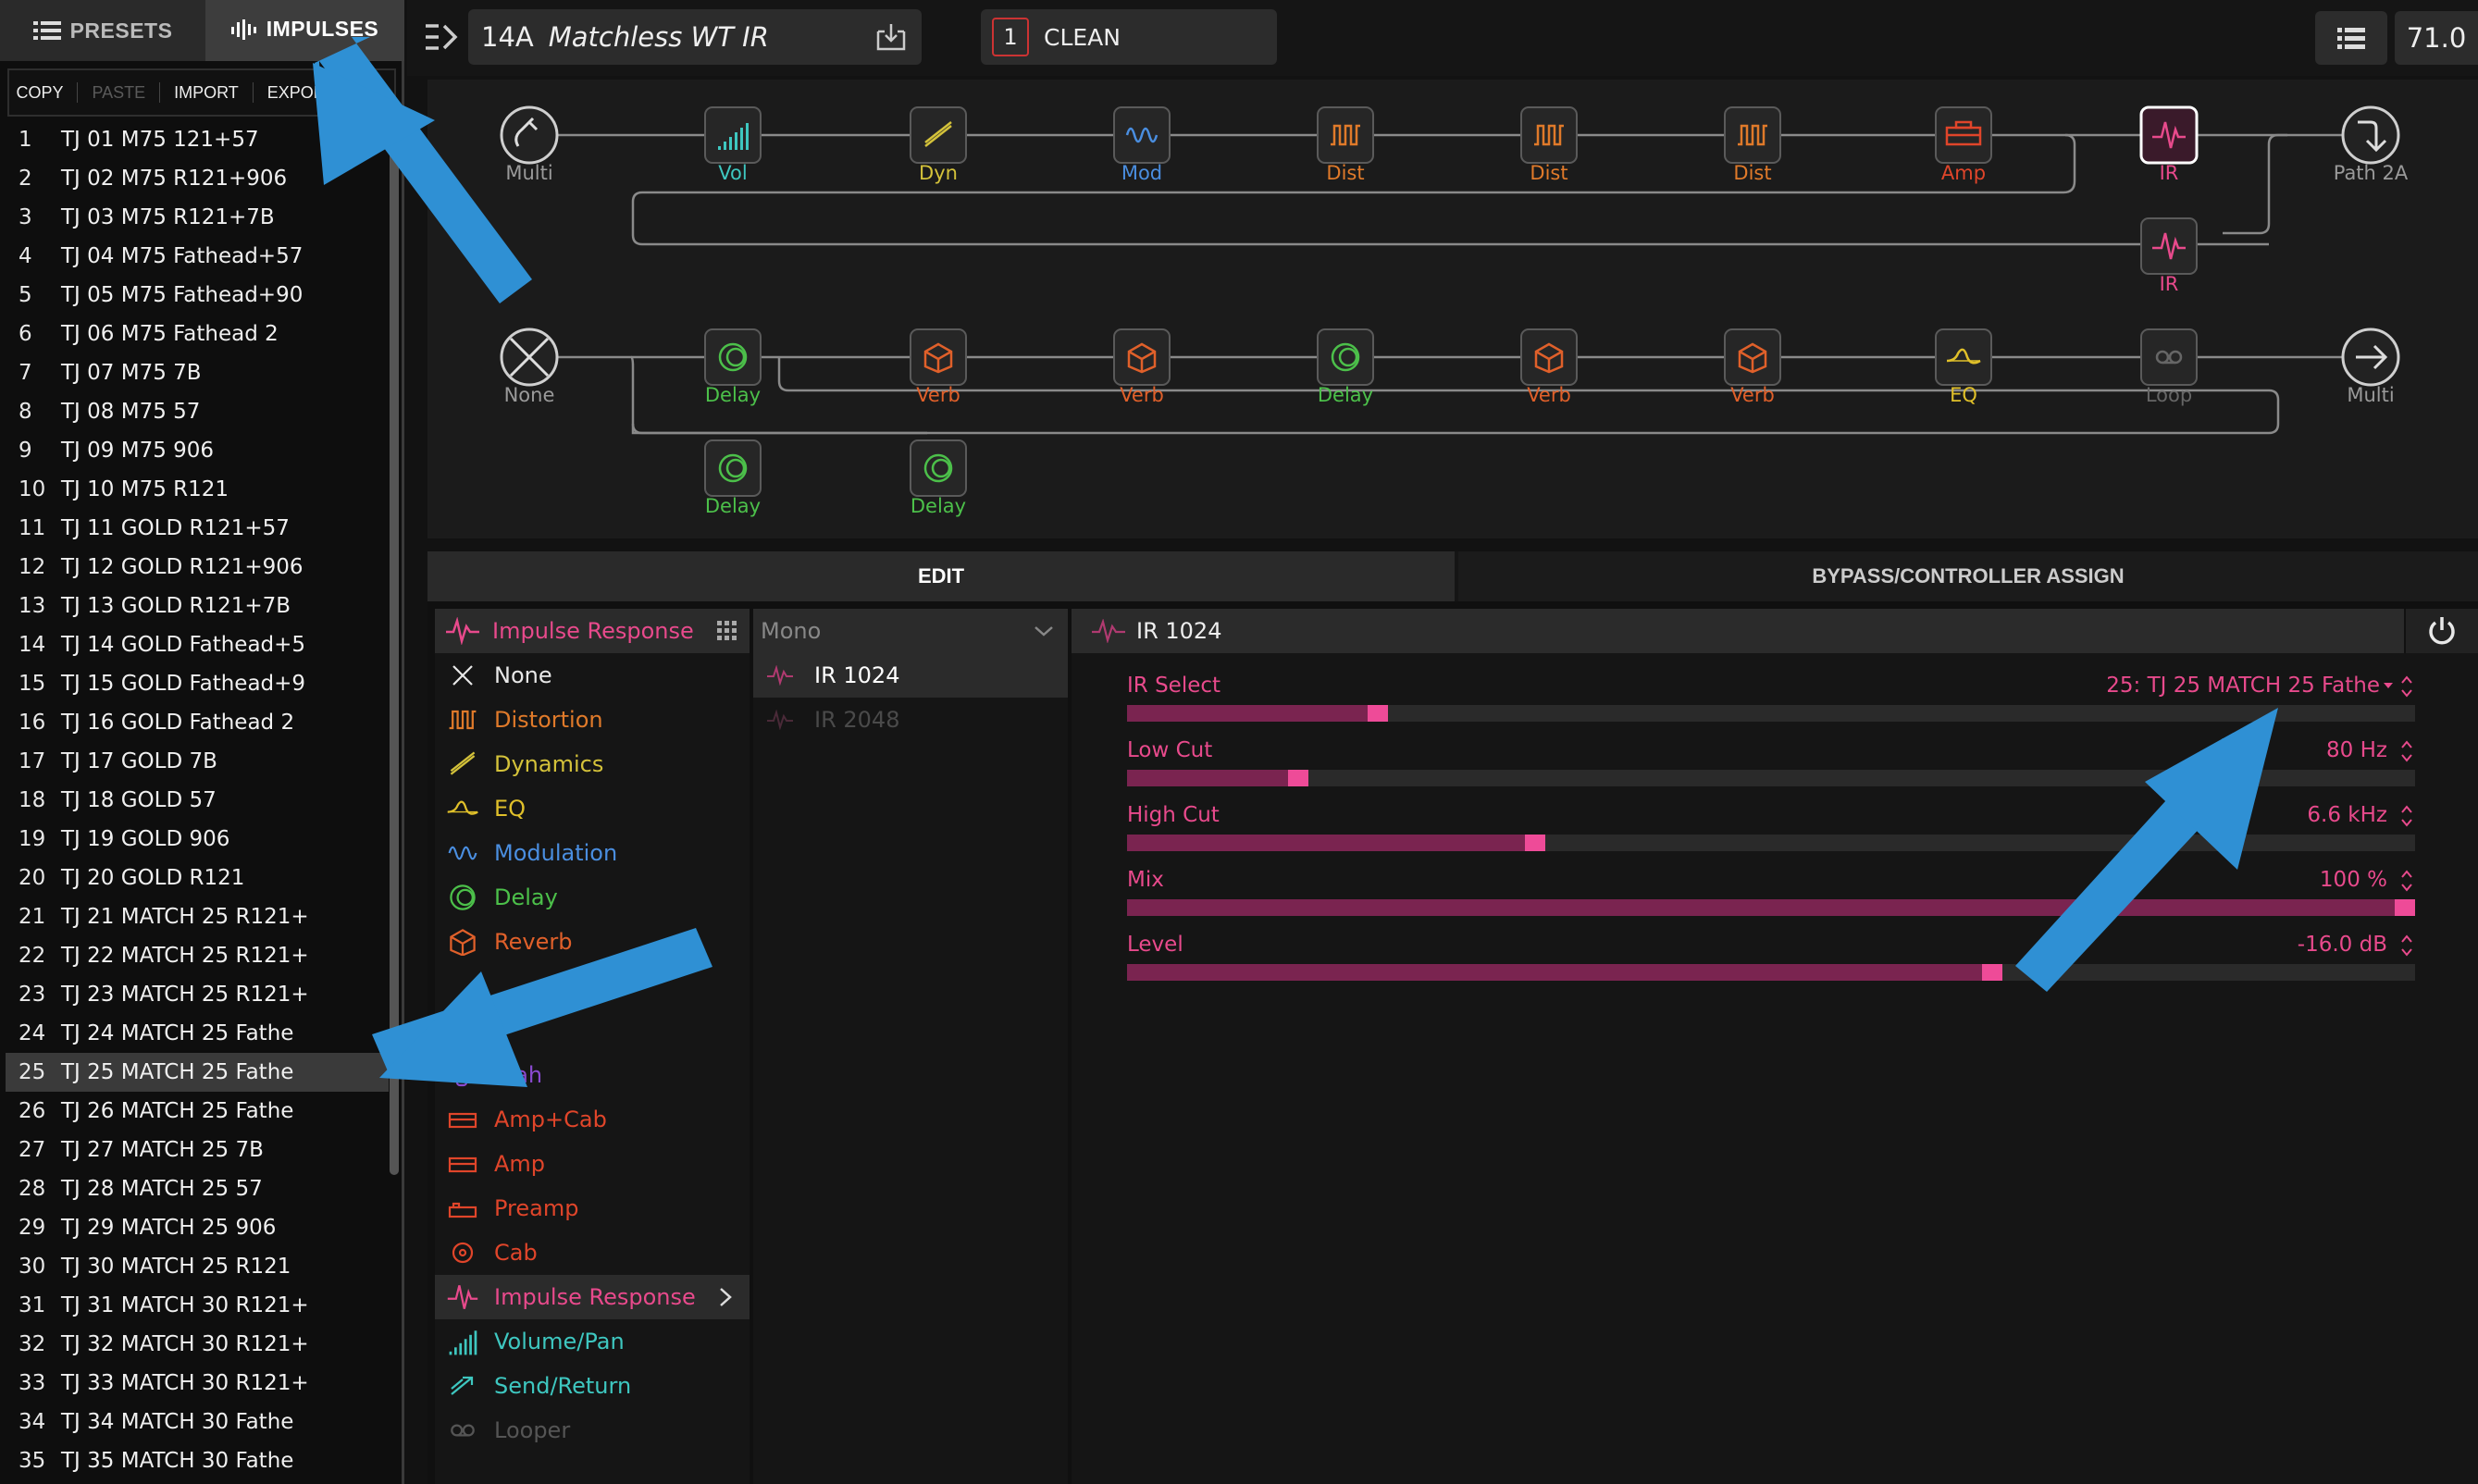 The height and width of the screenshot is (1484, 2478). I want to click on impulse-list-item: 2 TJ 02 M75 R121+906, so click(197, 178).